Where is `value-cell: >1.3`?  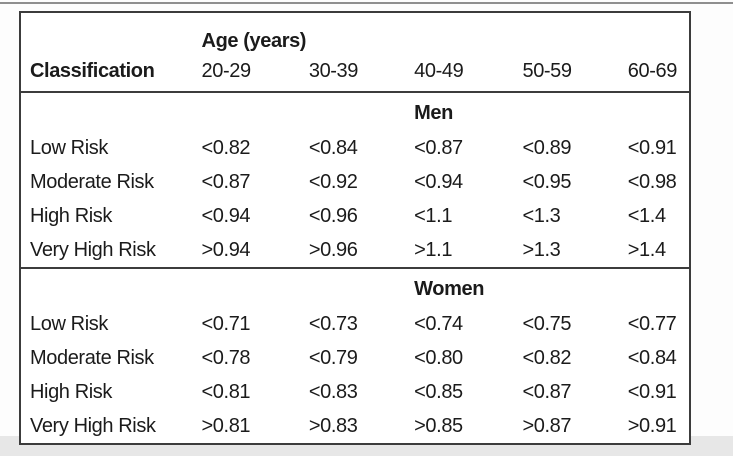 value-cell: >1.3 is located at coordinates (541, 250).